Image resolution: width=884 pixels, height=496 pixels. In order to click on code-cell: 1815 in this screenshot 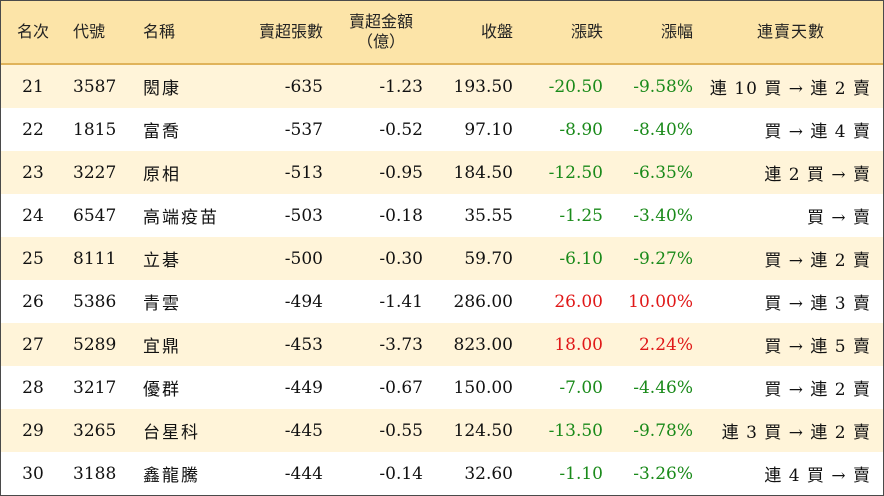, I will do `click(95, 129)`.